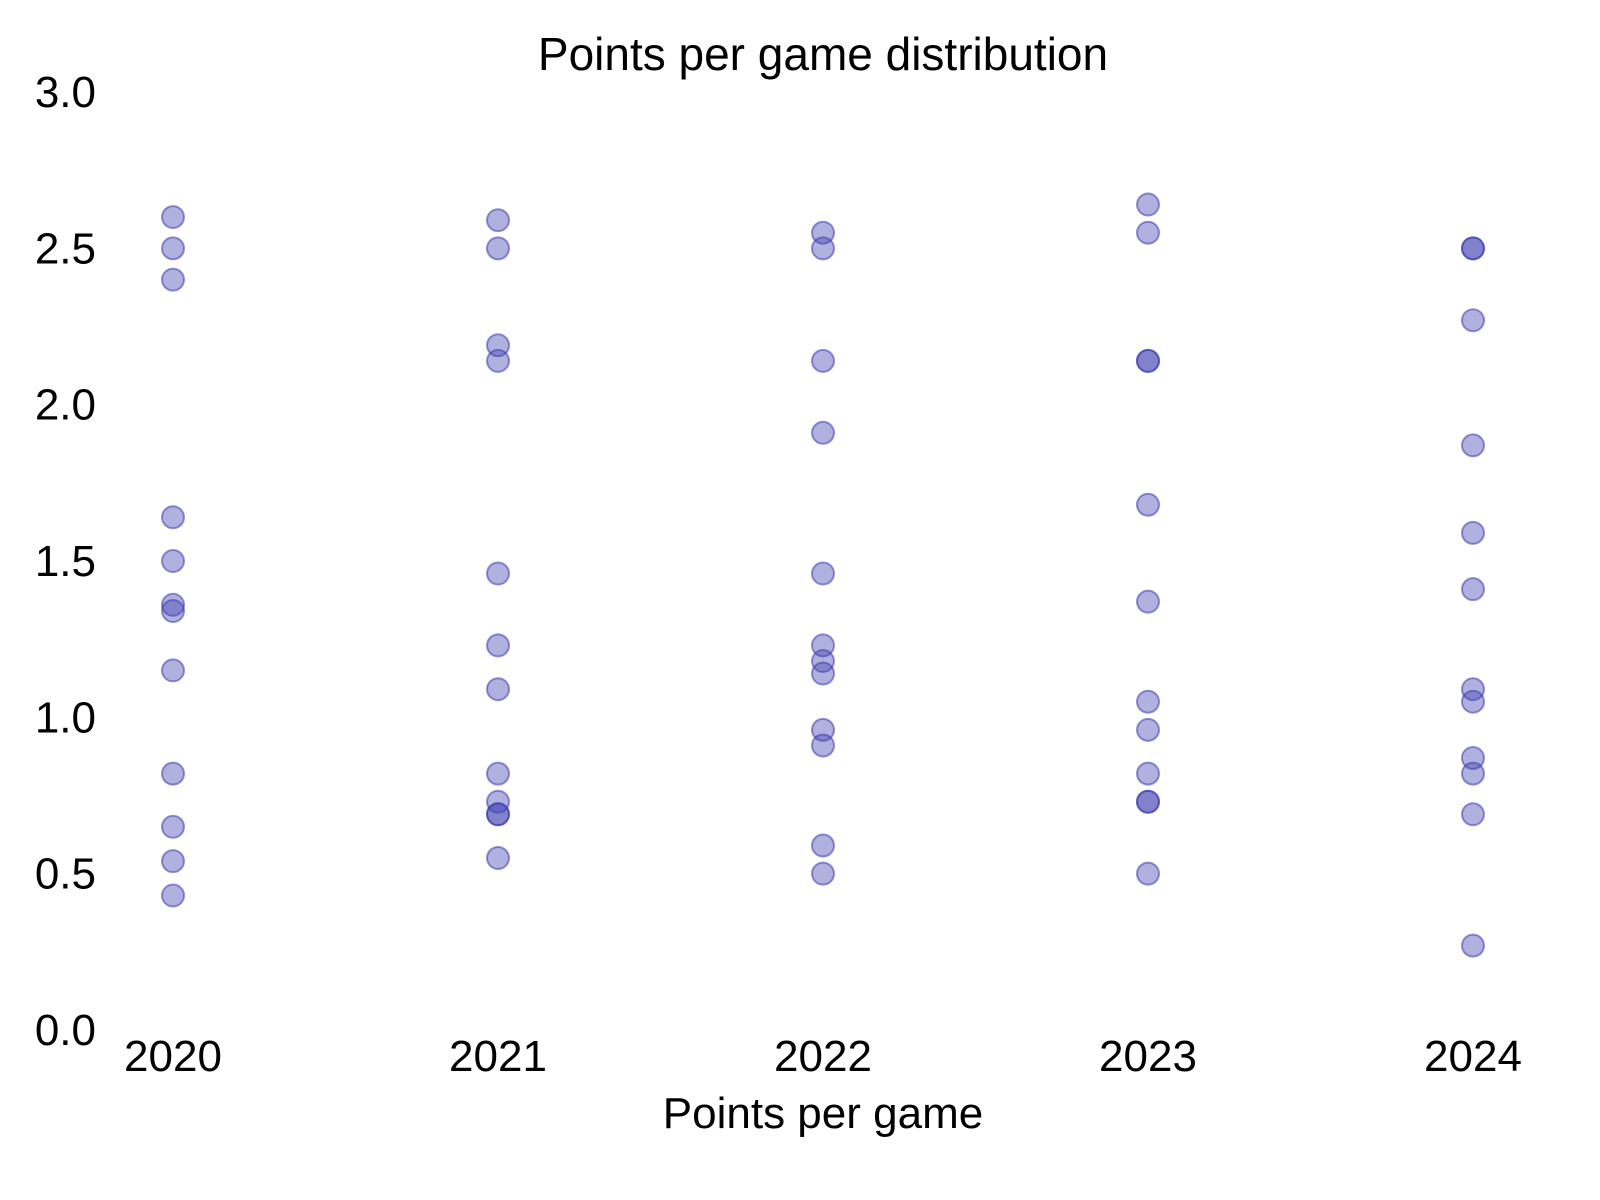 The width and height of the screenshot is (1600, 1200). I want to click on y-tick-label: 0.5, so click(65, 874).